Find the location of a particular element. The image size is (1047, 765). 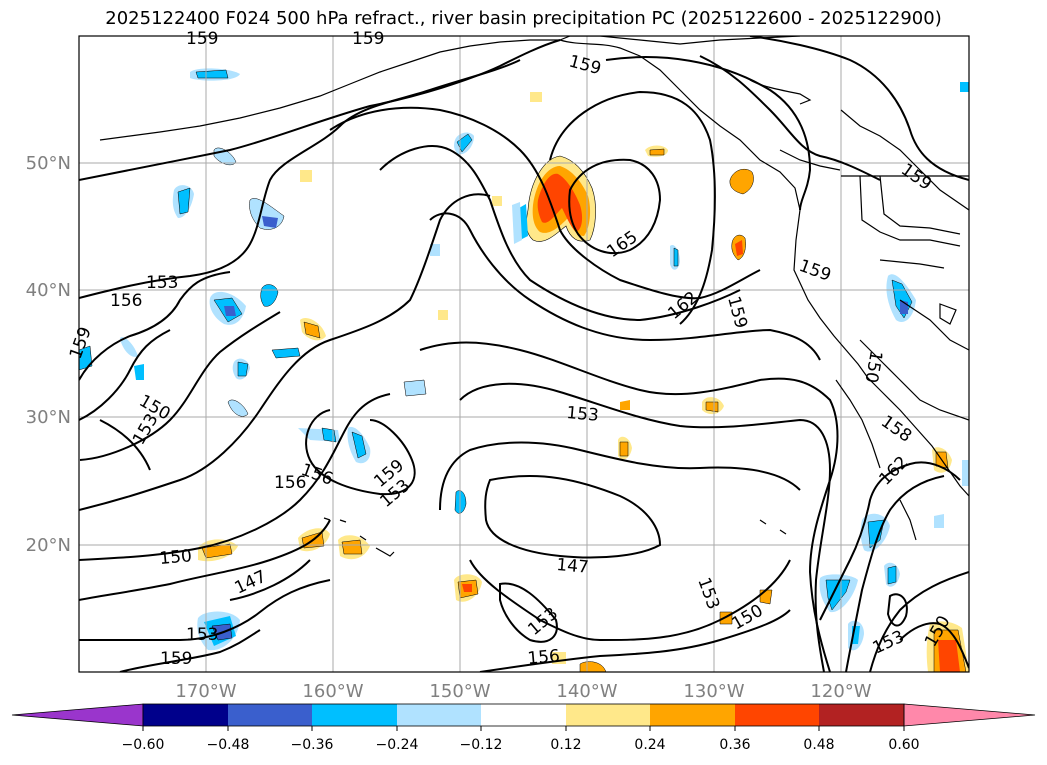

lon-label-160w: 160°W is located at coordinates (332, 691).